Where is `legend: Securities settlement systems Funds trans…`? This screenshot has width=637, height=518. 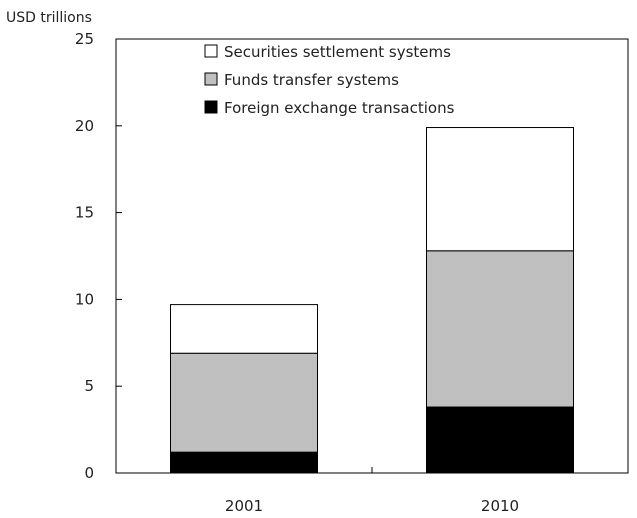
legend: Securities settlement systems Funds trans… is located at coordinates (329, 80).